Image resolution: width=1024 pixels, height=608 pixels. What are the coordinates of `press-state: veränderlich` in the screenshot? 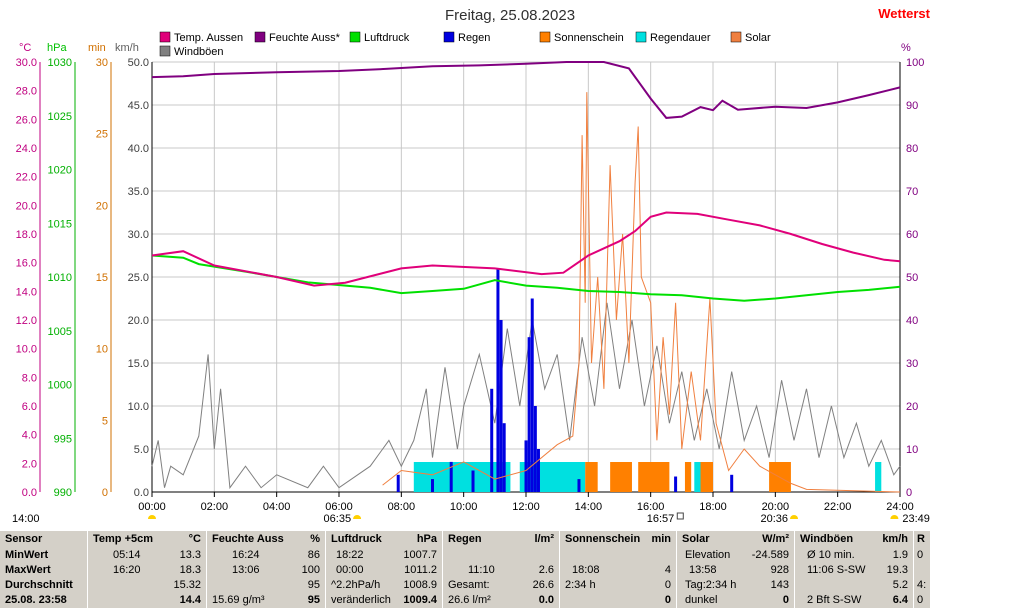 It's located at (361, 600).